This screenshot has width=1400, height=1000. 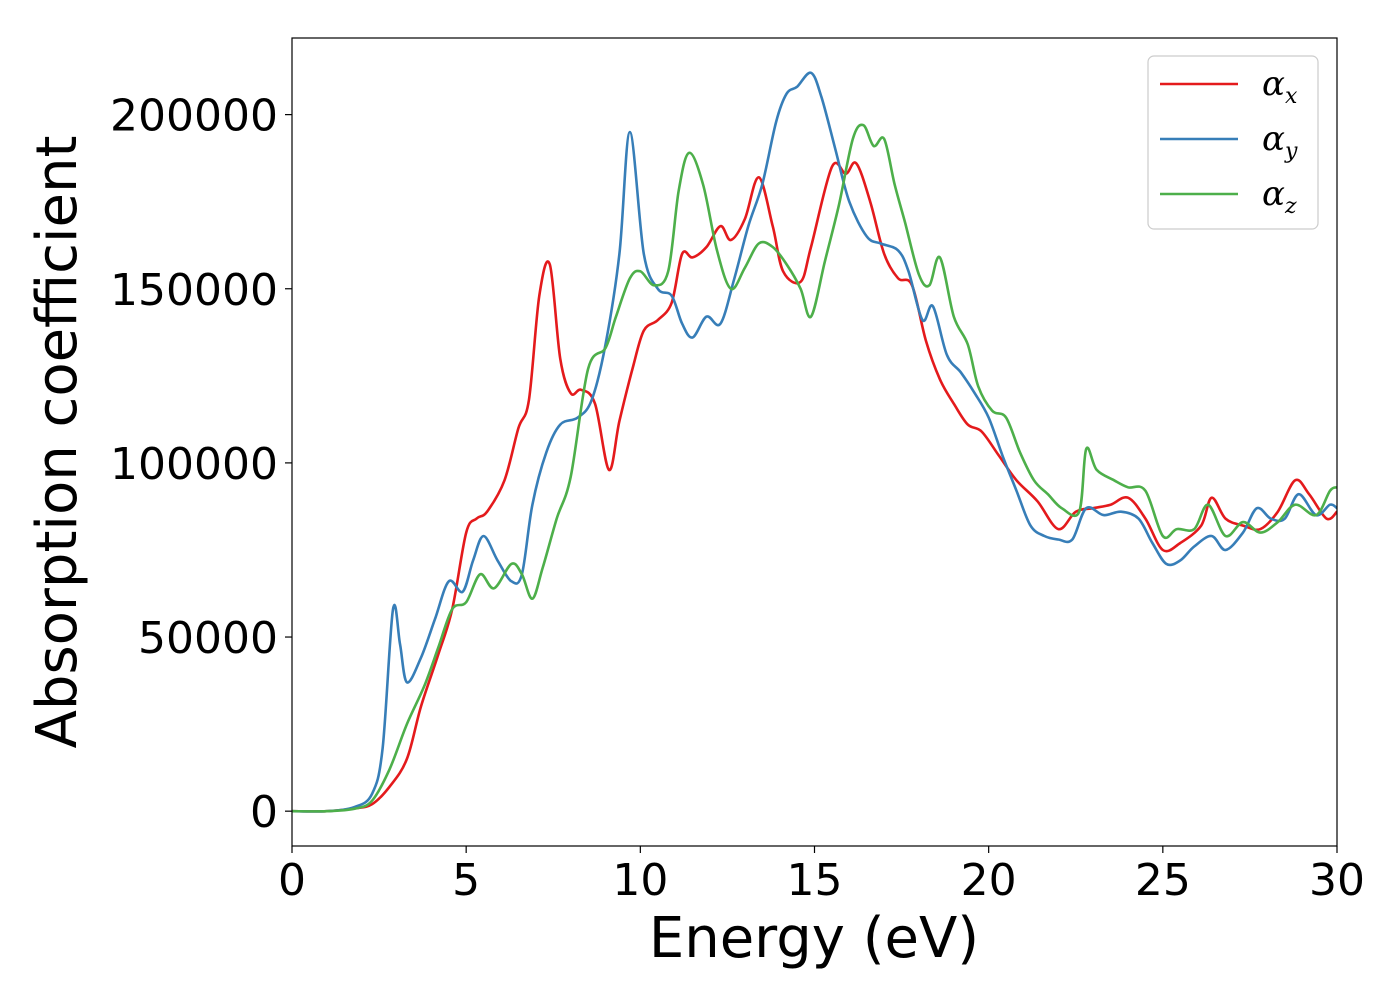 What do you see at coordinates (1337, 880) in the screenshot?
I see `x-tick-label: 30` at bounding box center [1337, 880].